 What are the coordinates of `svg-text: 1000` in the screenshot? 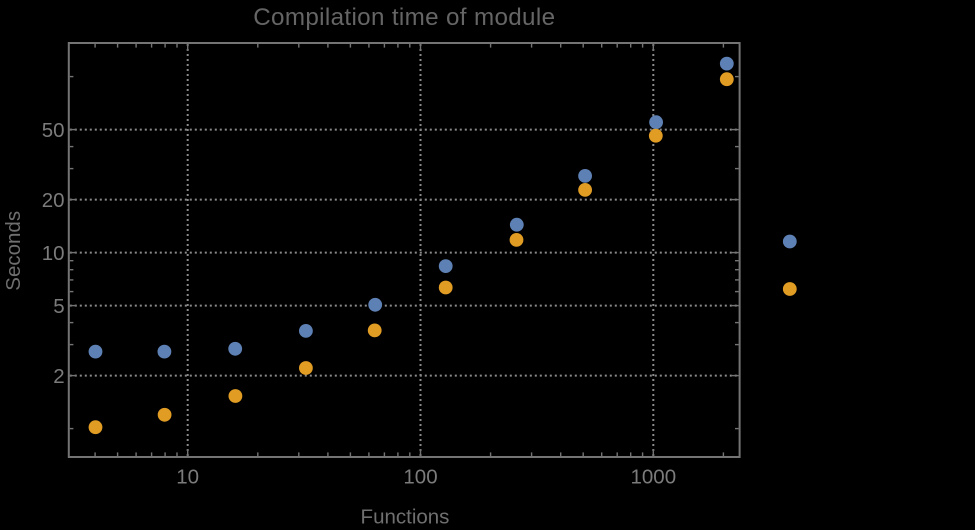 It's located at (653, 476).